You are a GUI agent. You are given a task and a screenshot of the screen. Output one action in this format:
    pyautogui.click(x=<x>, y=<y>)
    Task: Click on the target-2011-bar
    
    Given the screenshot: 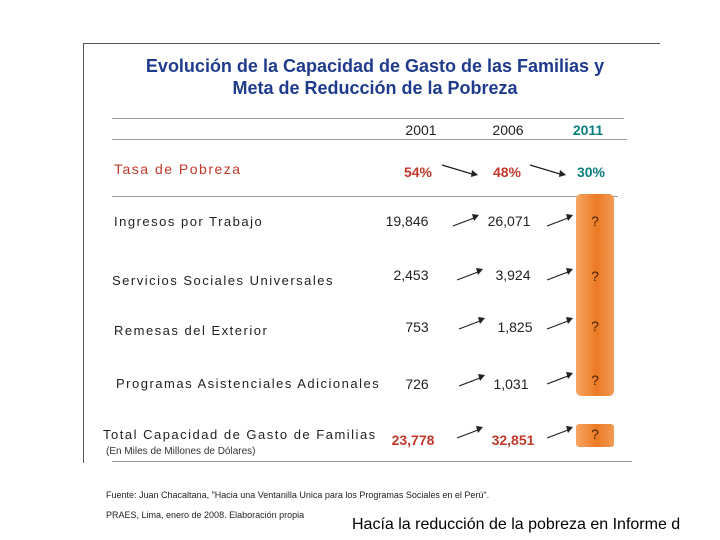 What is the action you would take?
    pyautogui.click(x=595, y=295)
    